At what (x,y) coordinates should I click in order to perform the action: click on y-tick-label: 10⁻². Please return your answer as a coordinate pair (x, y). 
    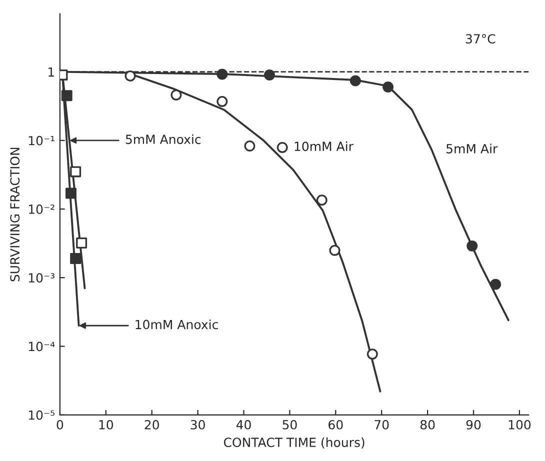
    Looking at the image, I should click on (41, 209).